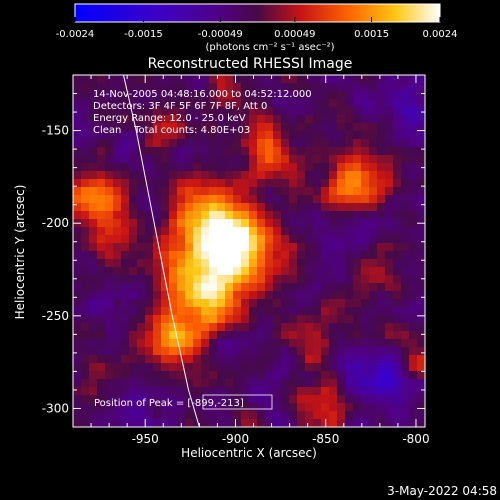 The image size is (500, 500). What do you see at coordinates (235, 439) in the screenshot?
I see `x-tick-label: -900` at bounding box center [235, 439].